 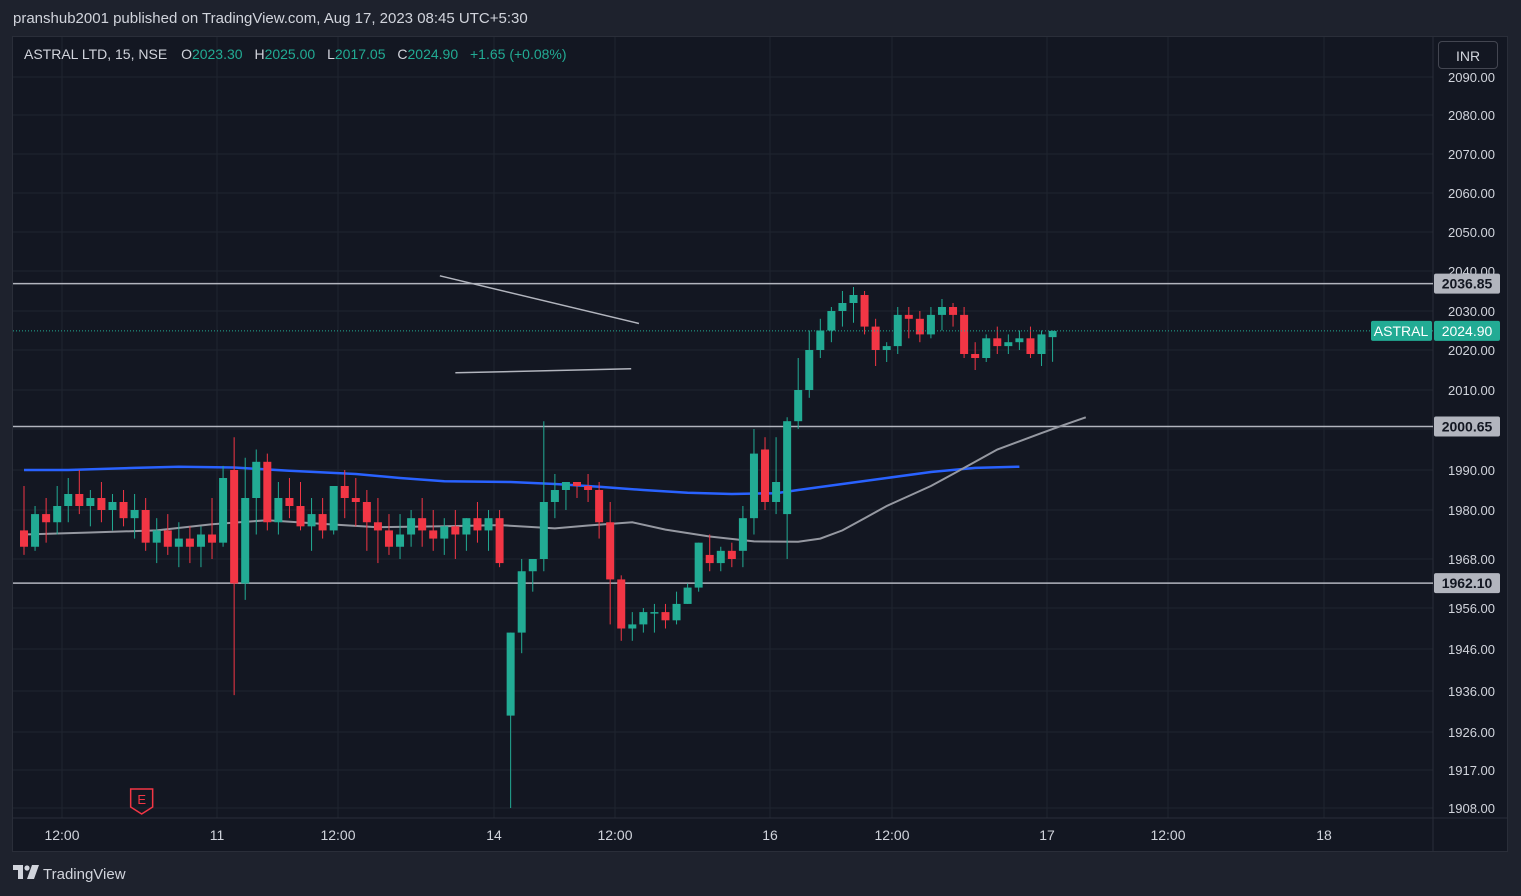 I want to click on y-tick-label: 2010.00, so click(x=1471, y=390).